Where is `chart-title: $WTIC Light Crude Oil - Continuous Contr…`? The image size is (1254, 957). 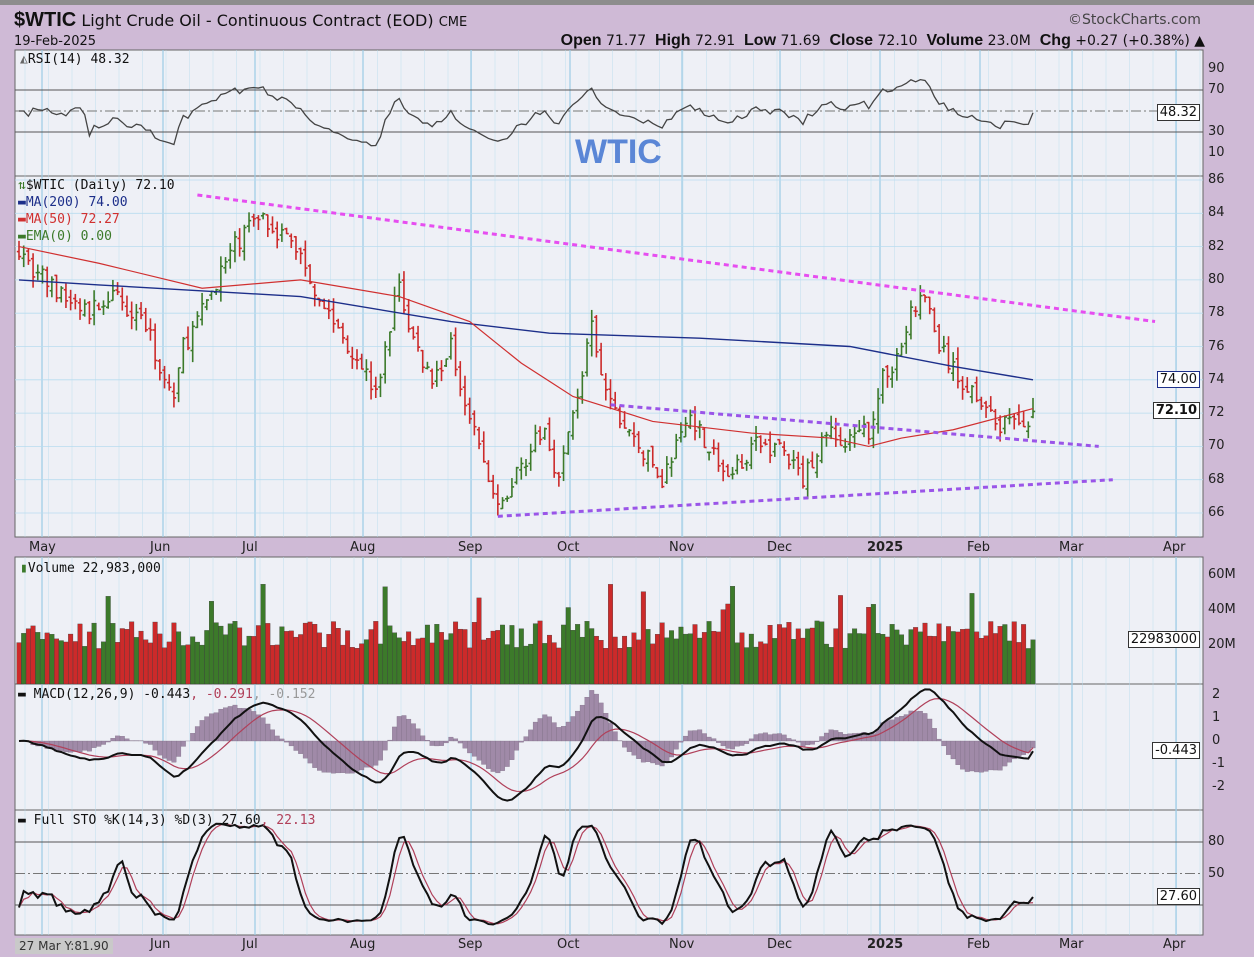 chart-title: $WTIC Light Crude Oil - Continuous Contr… is located at coordinates (240, 20).